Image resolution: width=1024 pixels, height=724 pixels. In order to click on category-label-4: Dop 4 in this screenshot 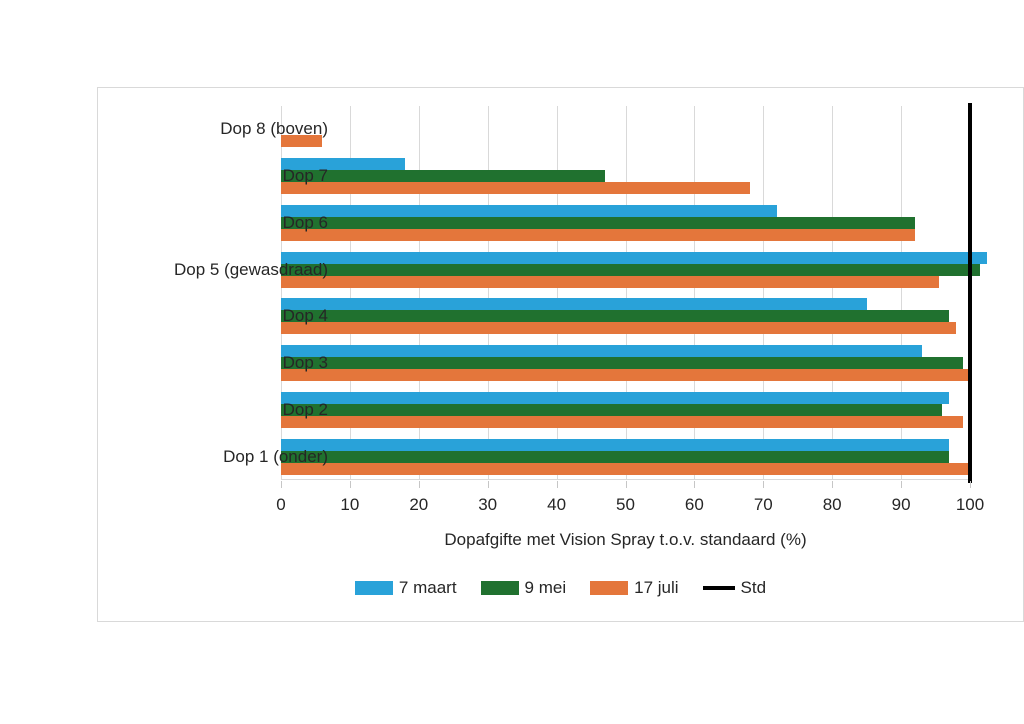, I will do `click(305, 316)`.